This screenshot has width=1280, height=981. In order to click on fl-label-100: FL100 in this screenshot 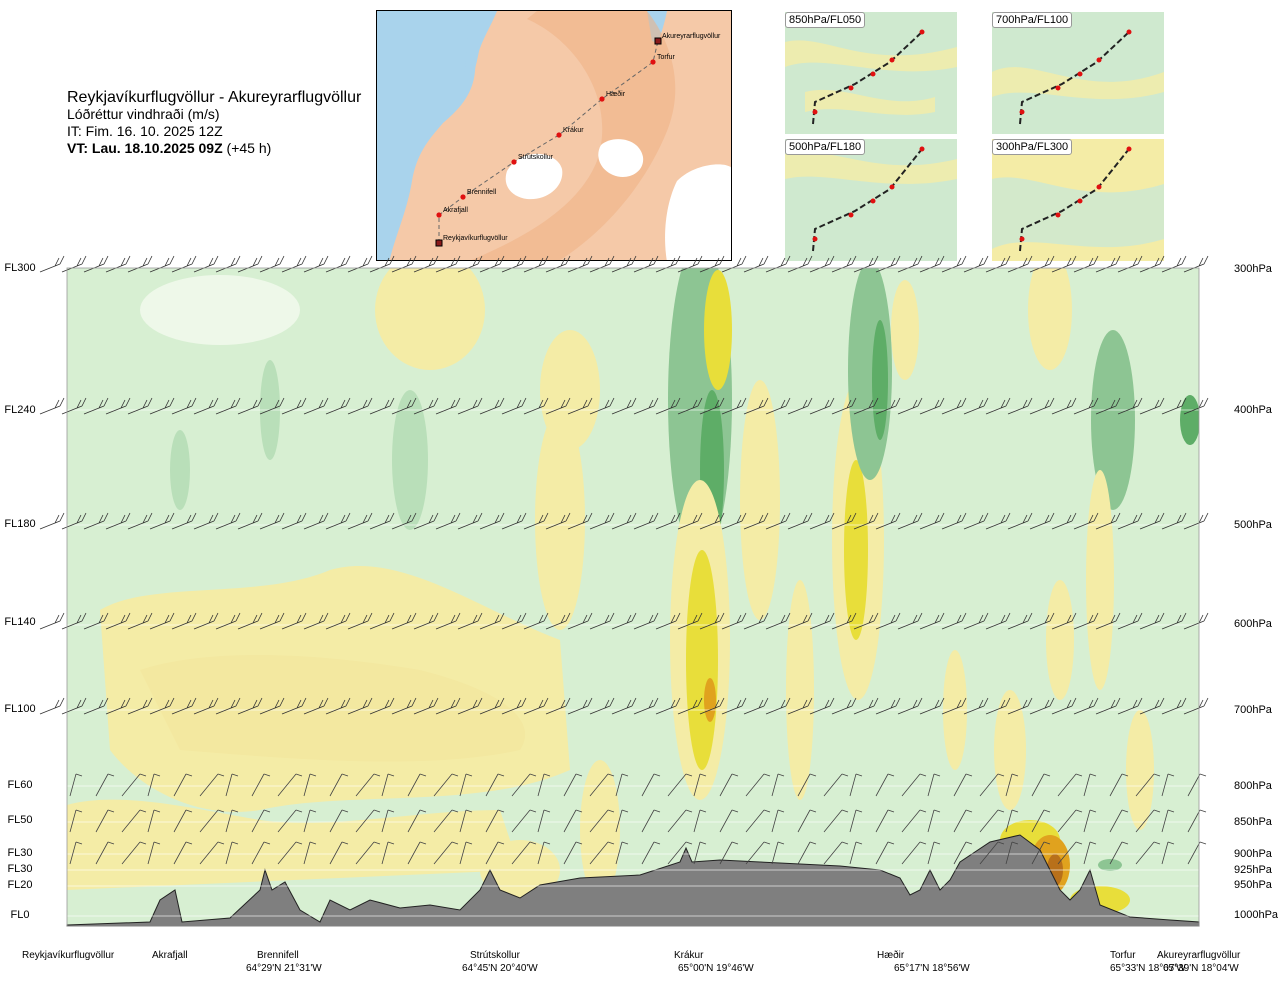, I will do `click(20, 709)`.